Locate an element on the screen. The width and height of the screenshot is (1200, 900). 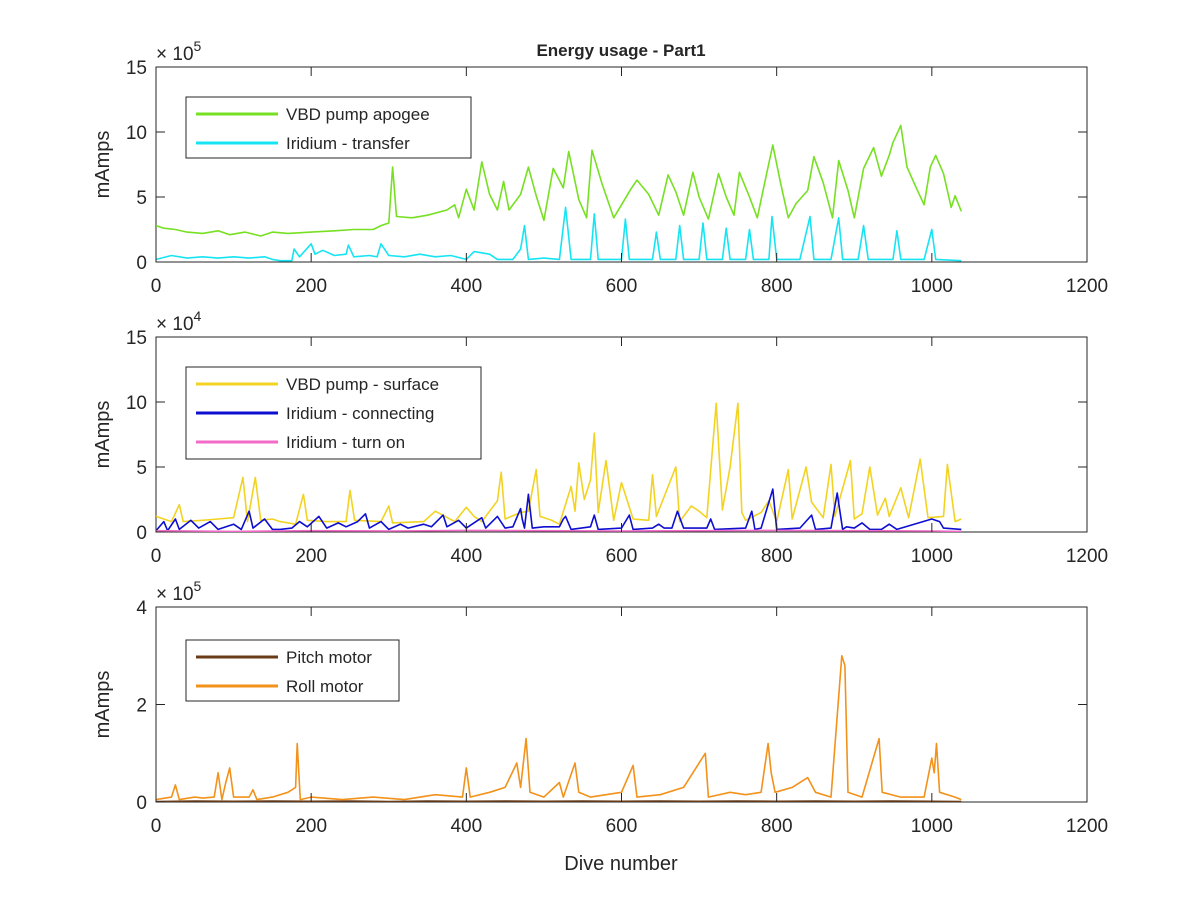
figure-xlabel: Dive number is located at coordinates (621, 864).